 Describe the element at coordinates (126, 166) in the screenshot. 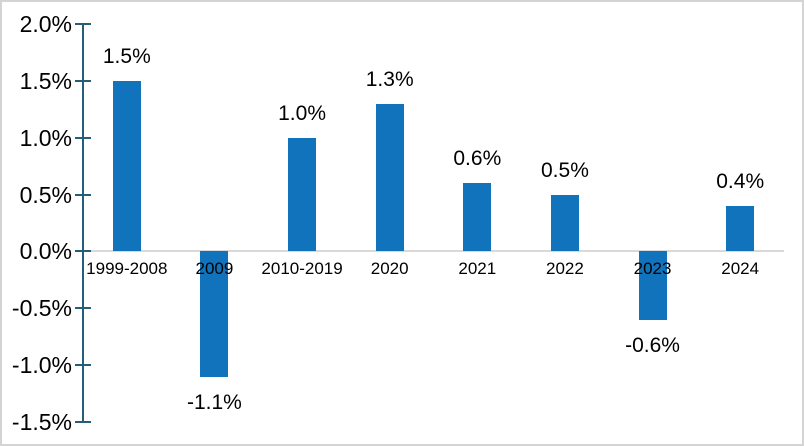

I see `bar-1999-2008` at that location.